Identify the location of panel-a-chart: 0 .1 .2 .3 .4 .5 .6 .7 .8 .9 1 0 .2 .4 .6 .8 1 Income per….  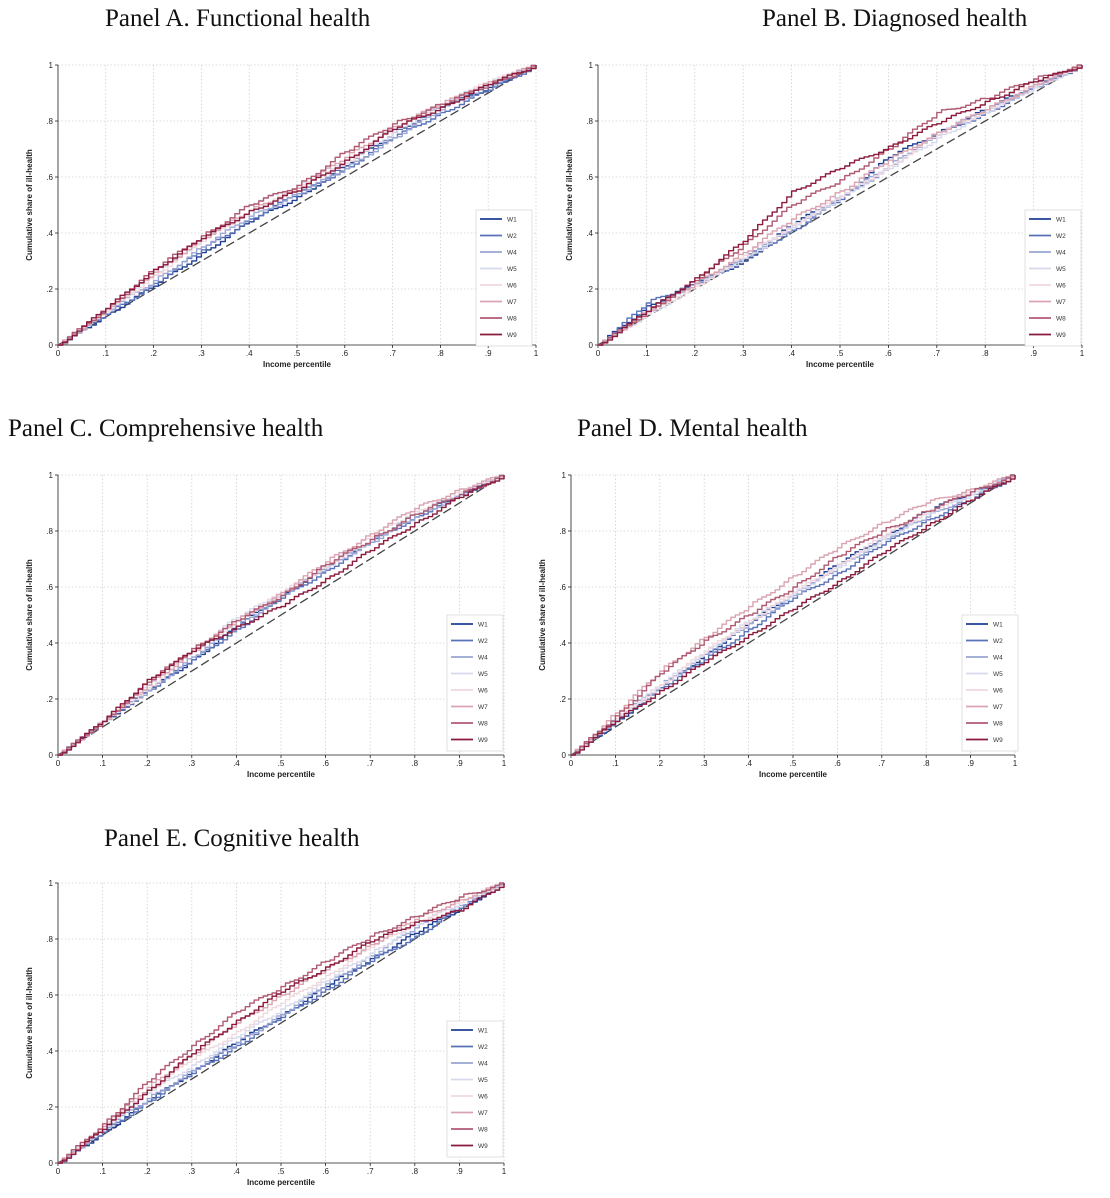
(282, 215).